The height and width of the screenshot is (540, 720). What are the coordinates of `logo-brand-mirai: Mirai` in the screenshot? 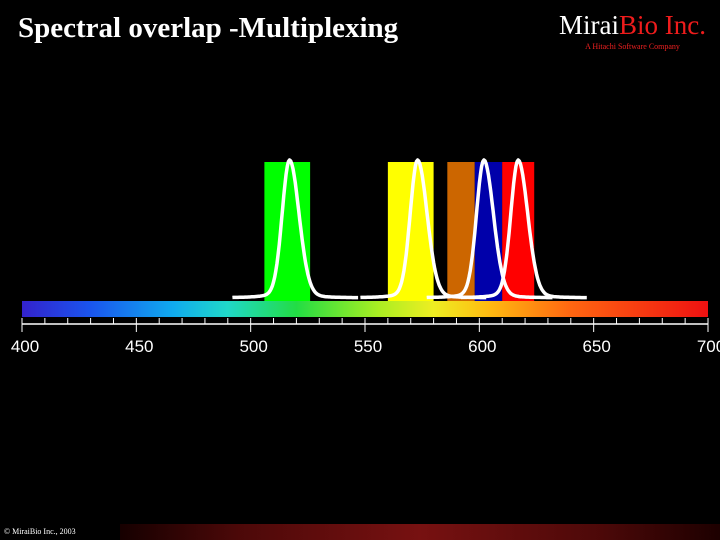 It's located at (589, 25).